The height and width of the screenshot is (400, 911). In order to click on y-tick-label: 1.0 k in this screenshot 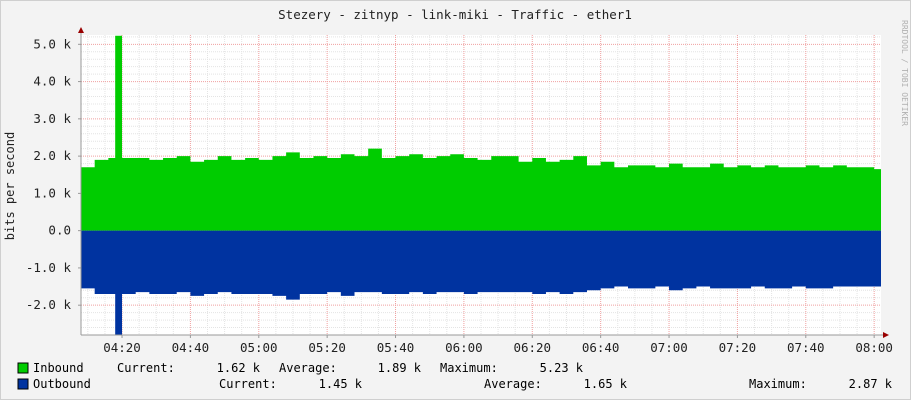, I will do `click(52, 192)`.